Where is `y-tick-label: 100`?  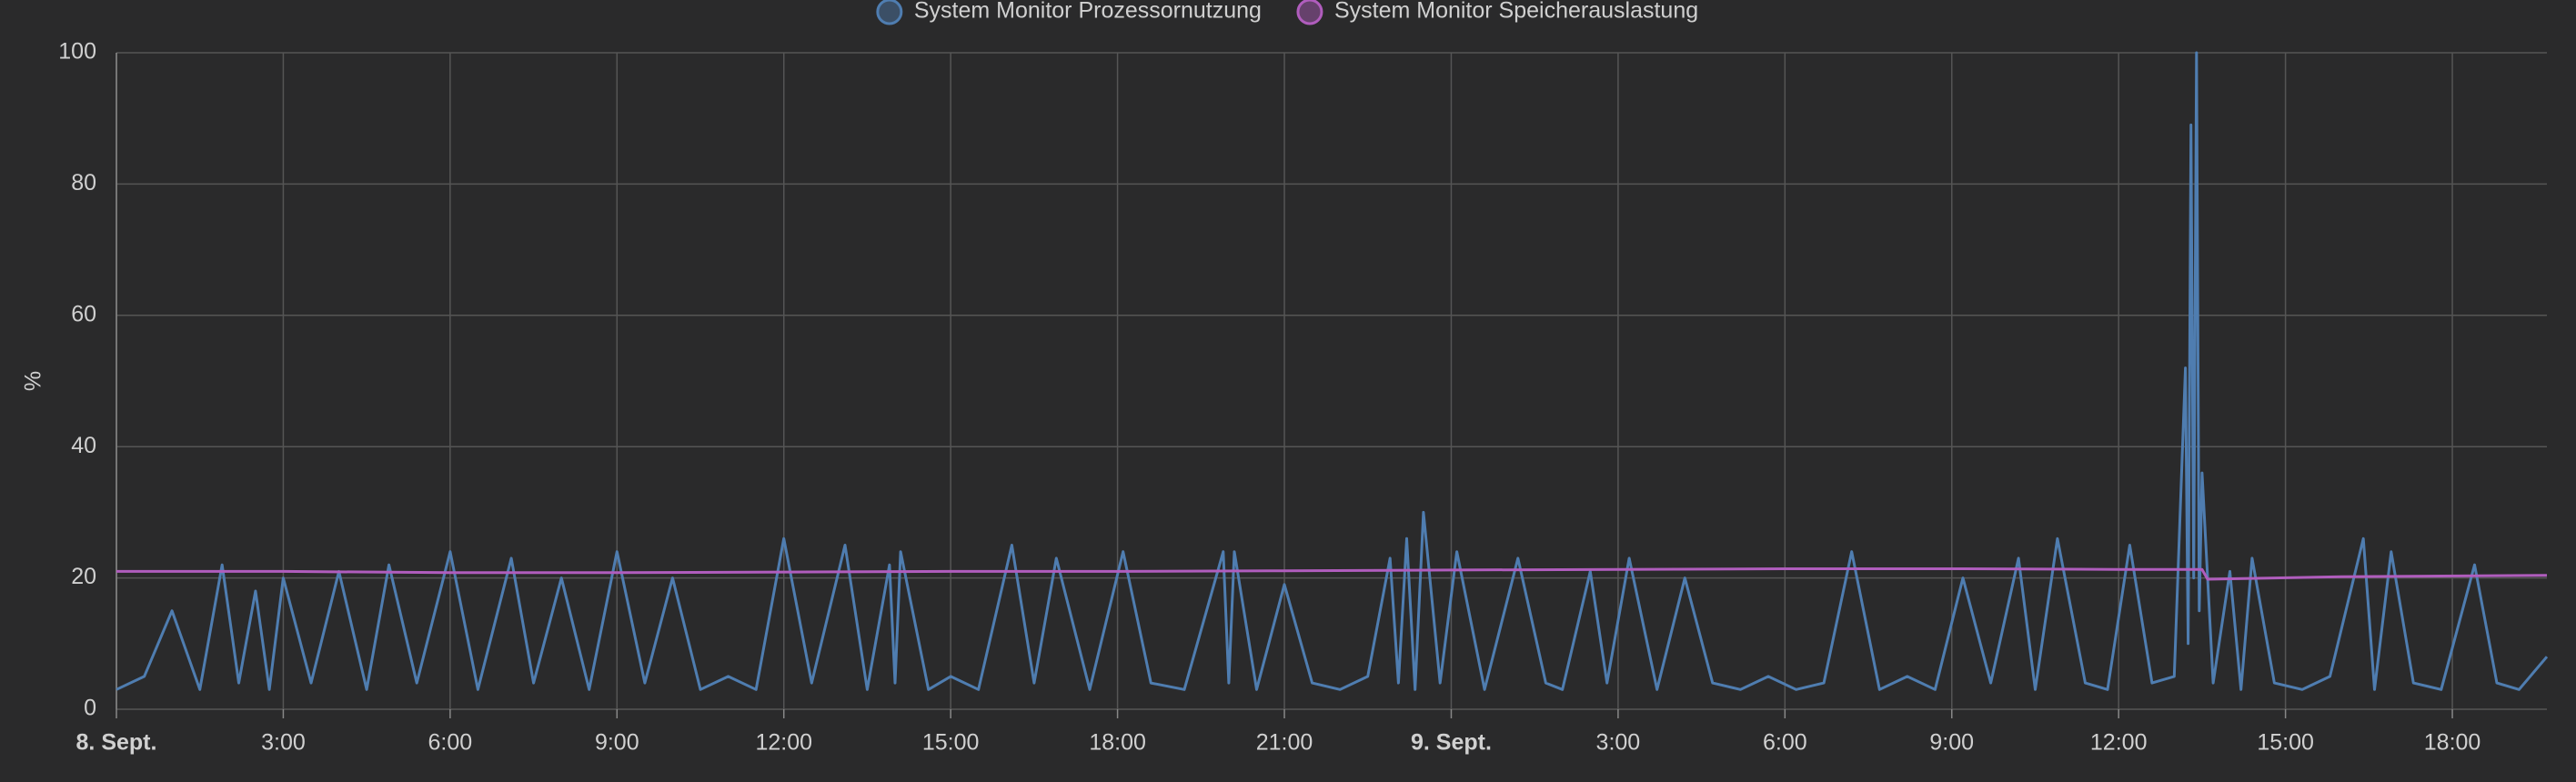
y-tick-label: 100 is located at coordinates (77, 52).